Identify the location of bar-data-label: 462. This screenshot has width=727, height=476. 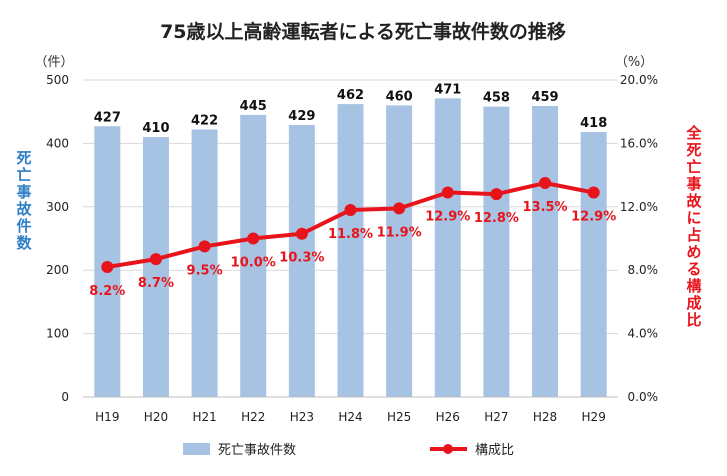
(350, 95).